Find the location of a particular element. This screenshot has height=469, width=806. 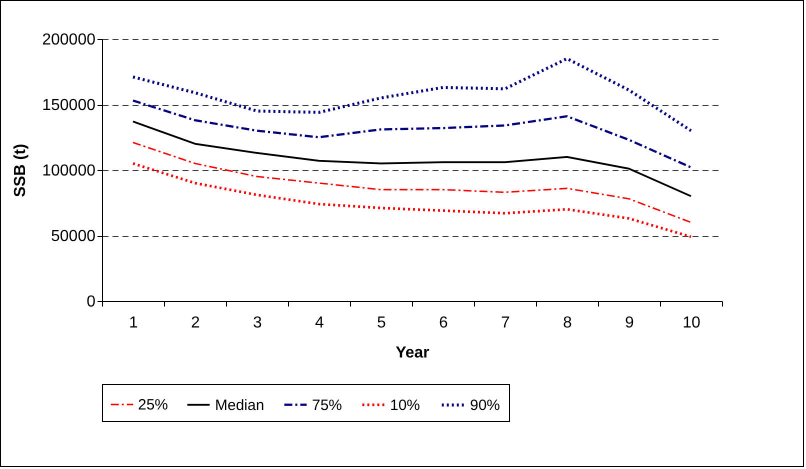

x-tick-label: 10 is located at coordinates (691, 323).